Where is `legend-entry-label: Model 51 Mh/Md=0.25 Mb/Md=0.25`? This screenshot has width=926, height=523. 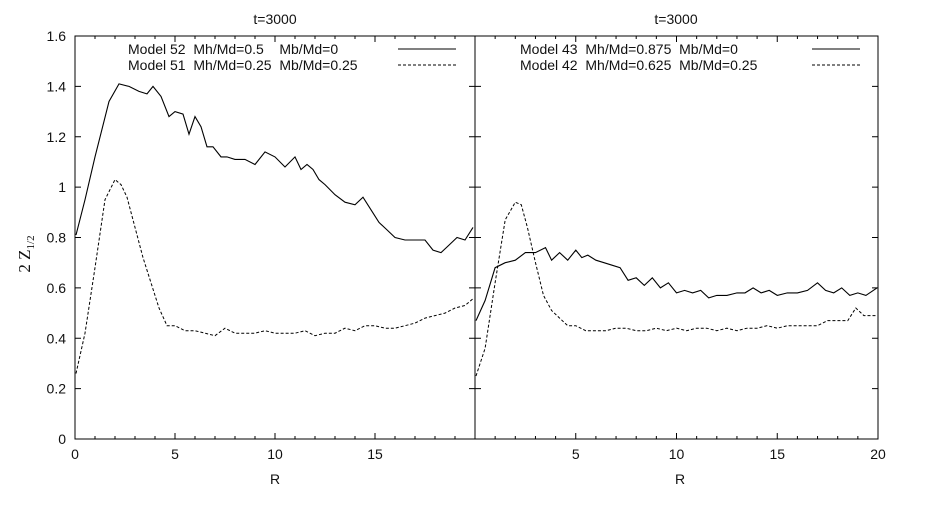 legend-entry-label: Model 51 Mh/Md=0.25 Mb/Md=0.25 is located at coordinates (243, 65).